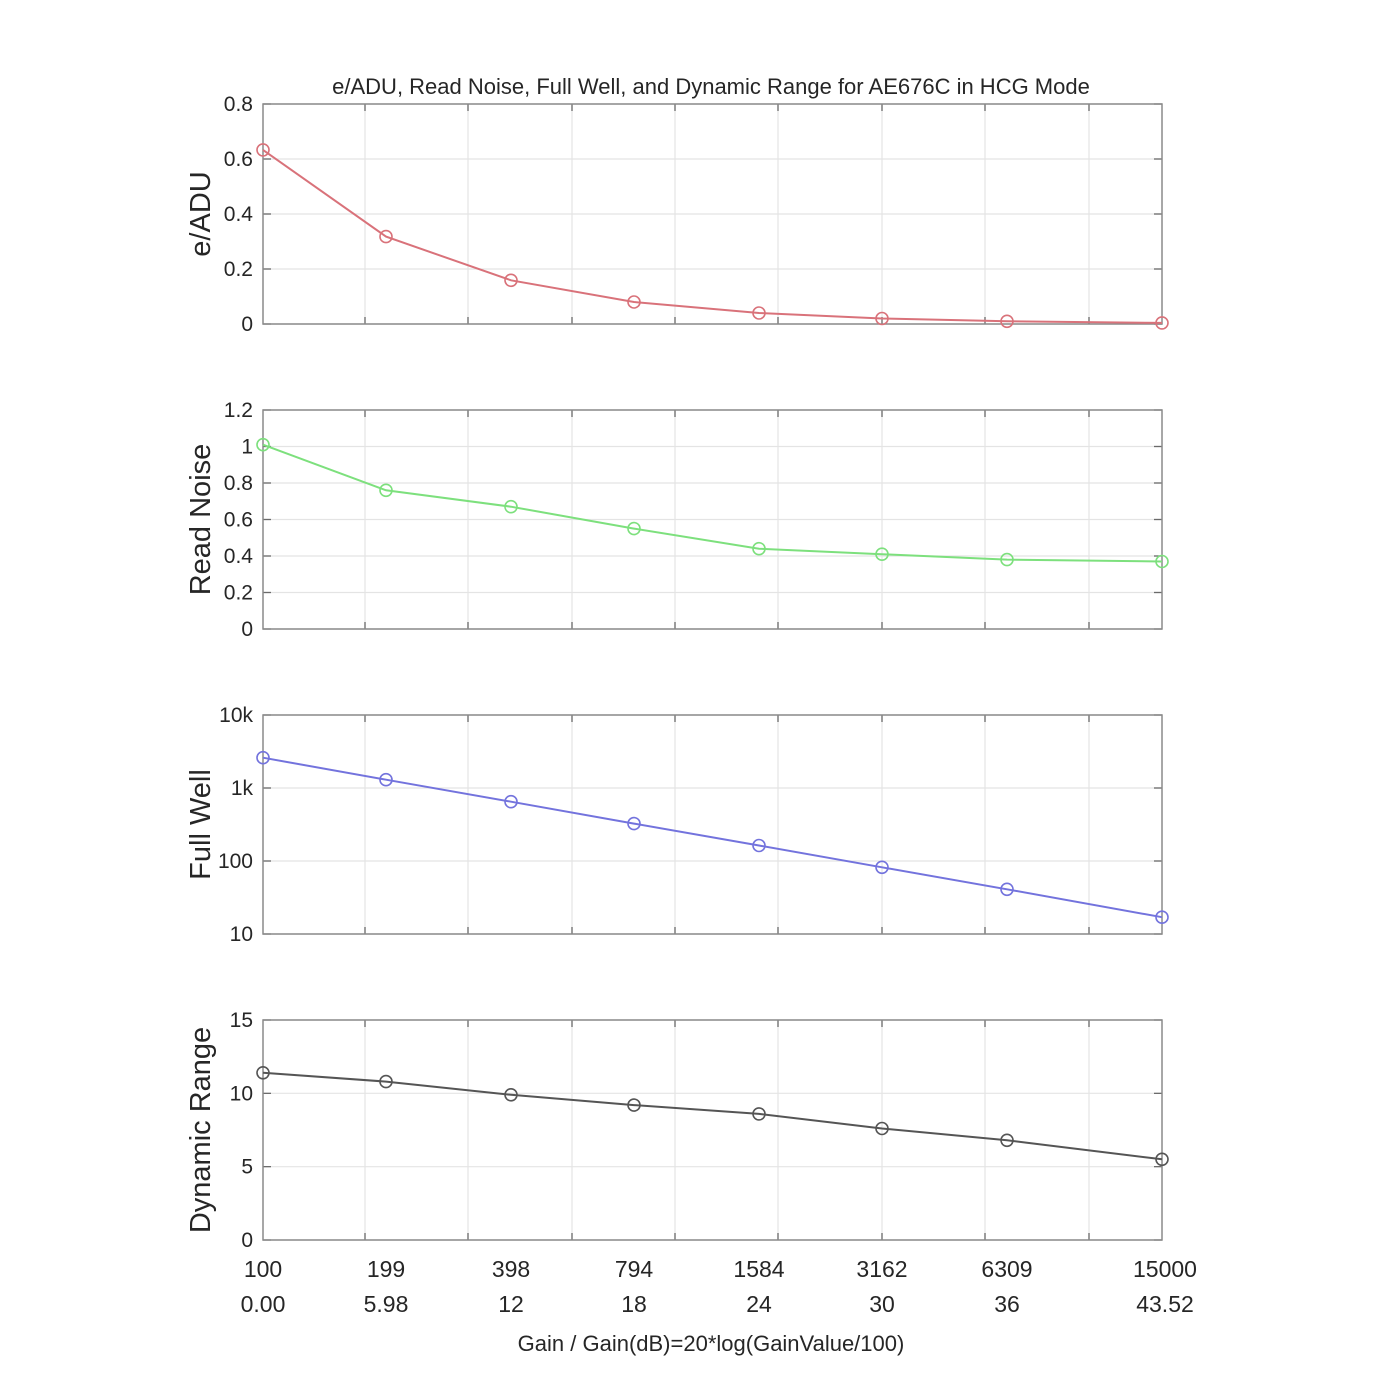 The width and height of the screenshot is (1400, 1400). What do you see at coordinates (238, 410) in the screenshot?
I see `y-tick-label: 1.2` at bounding box center [238, 410].